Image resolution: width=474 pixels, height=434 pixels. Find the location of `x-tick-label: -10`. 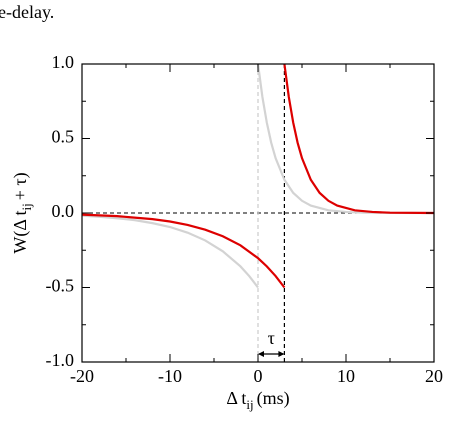

x-tick-label: -10 is located at coordinates (170, 376).